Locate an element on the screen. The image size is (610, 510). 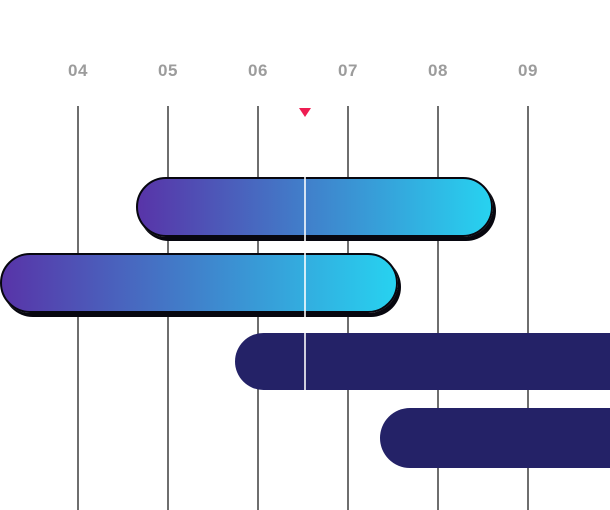
axis-tick-label: 05 is located at coordinates (168, 70).